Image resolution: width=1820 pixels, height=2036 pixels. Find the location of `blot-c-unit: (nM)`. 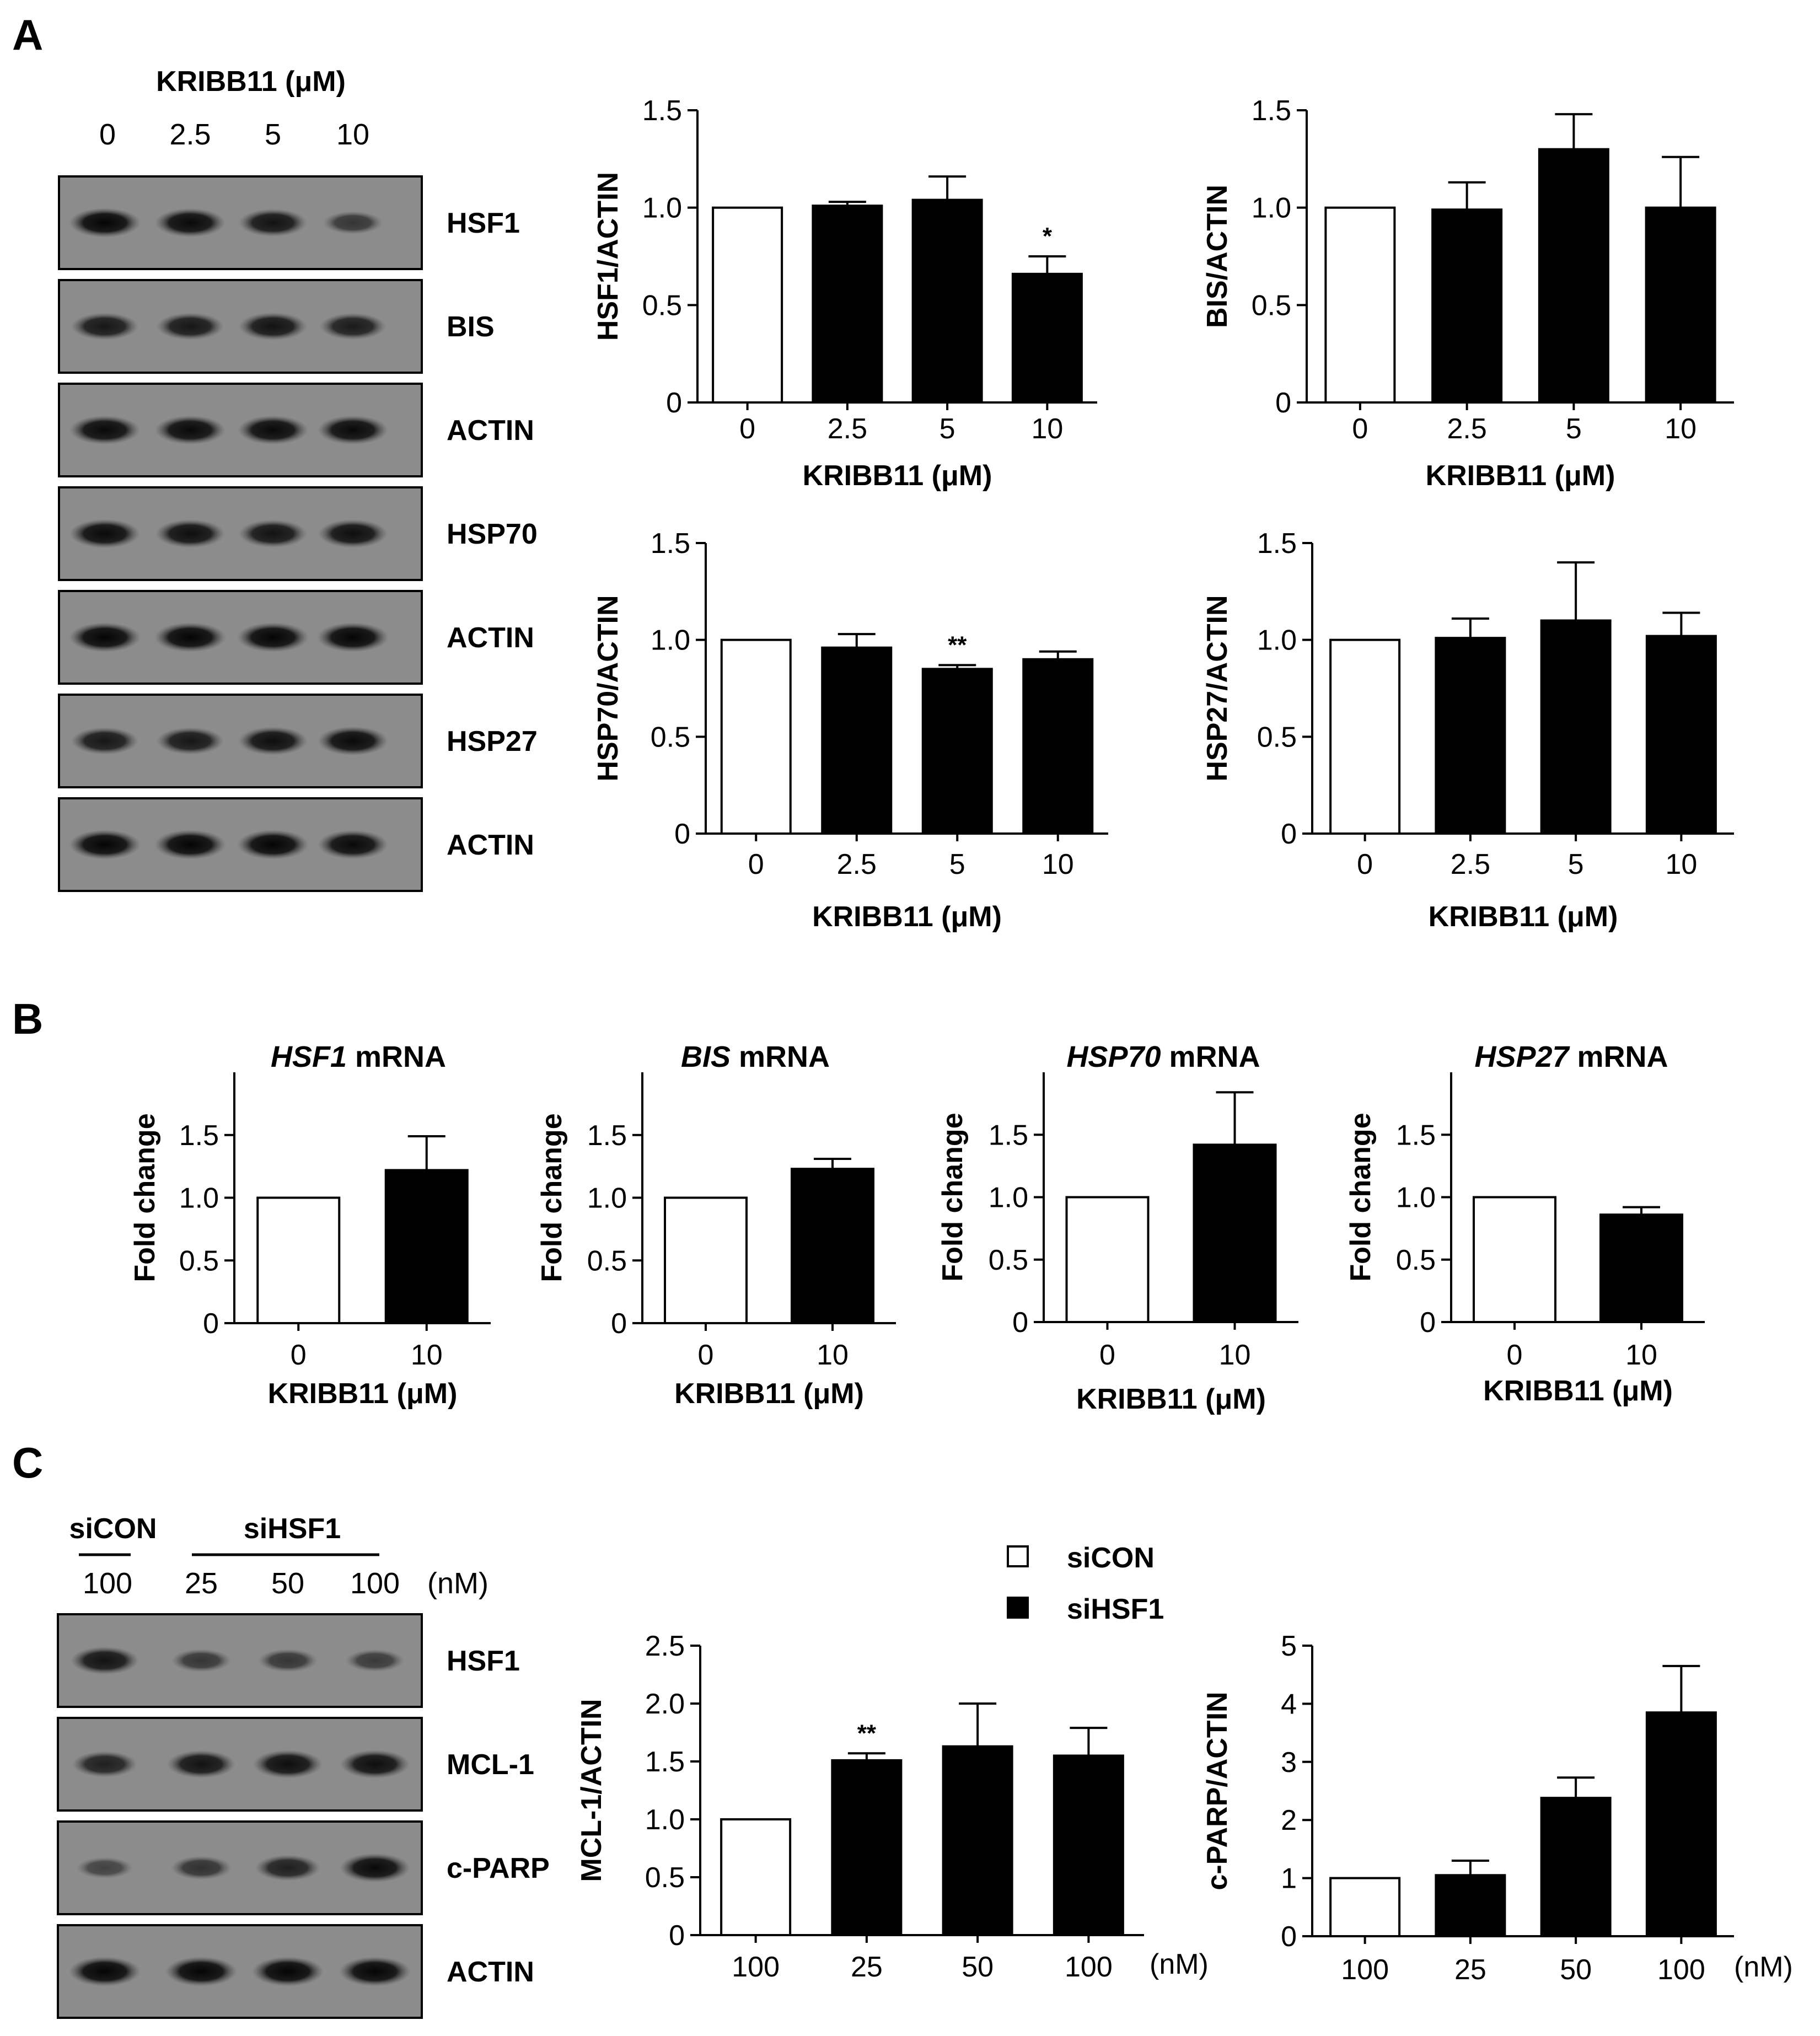

blot-c-unit: (nM) is located at coordinates (457, 1583).